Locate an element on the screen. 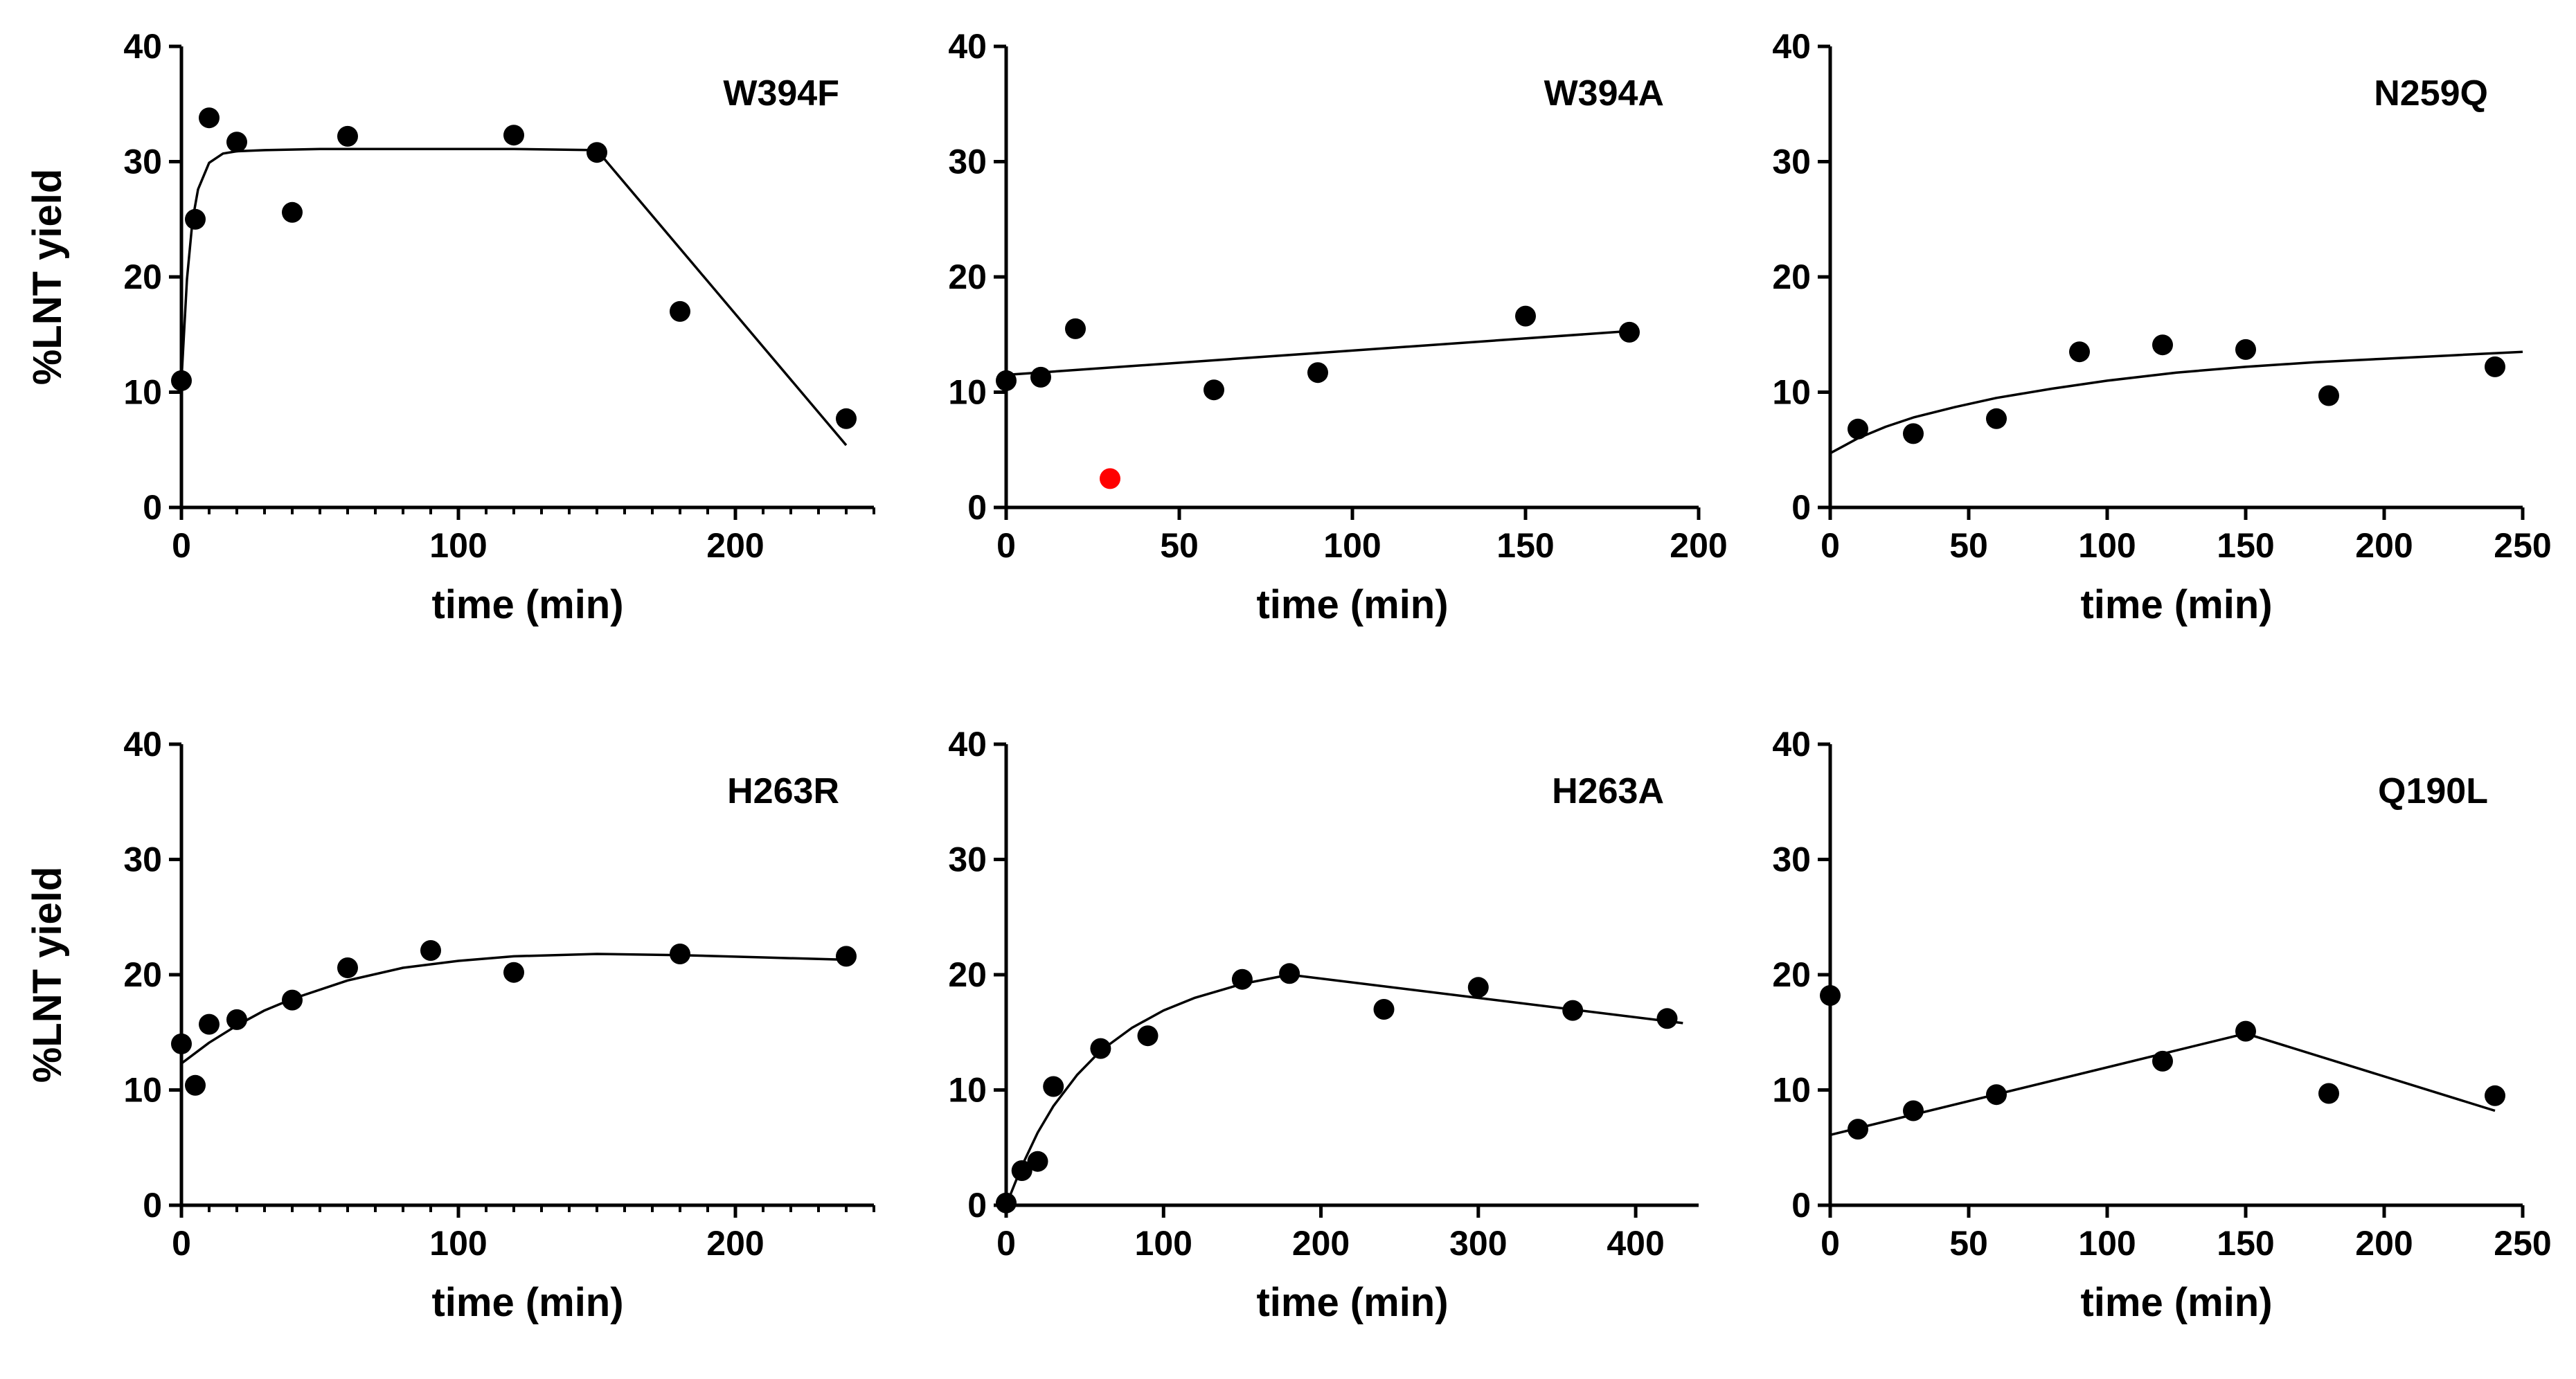 The width and height of the screenshot is (2576, 1379). panel-n259q: 0 10 20 30 40 0 50 100 150 200 250 time (min) N259Q is located at coordinates (2161, 327).